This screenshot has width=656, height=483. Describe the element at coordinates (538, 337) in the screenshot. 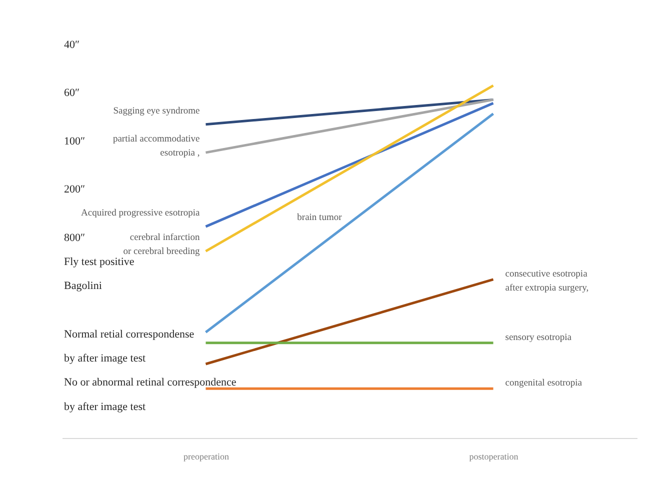

I see `series-label: sensory esotropia` at that location.